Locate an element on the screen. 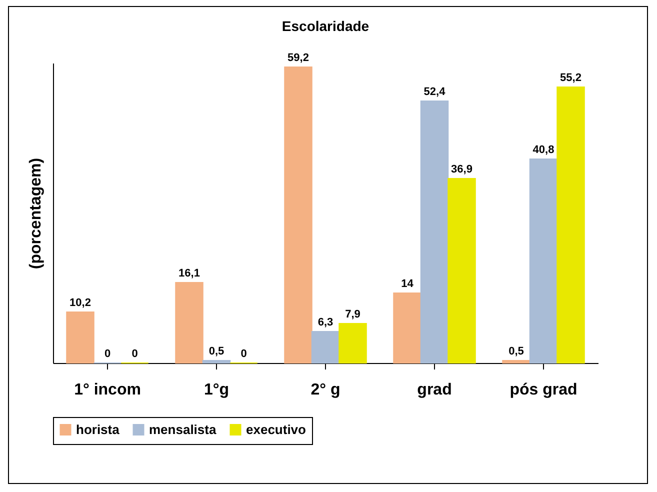 The image size is (657, 492). data-label: 10,2 is located at coordinates (80, 303).